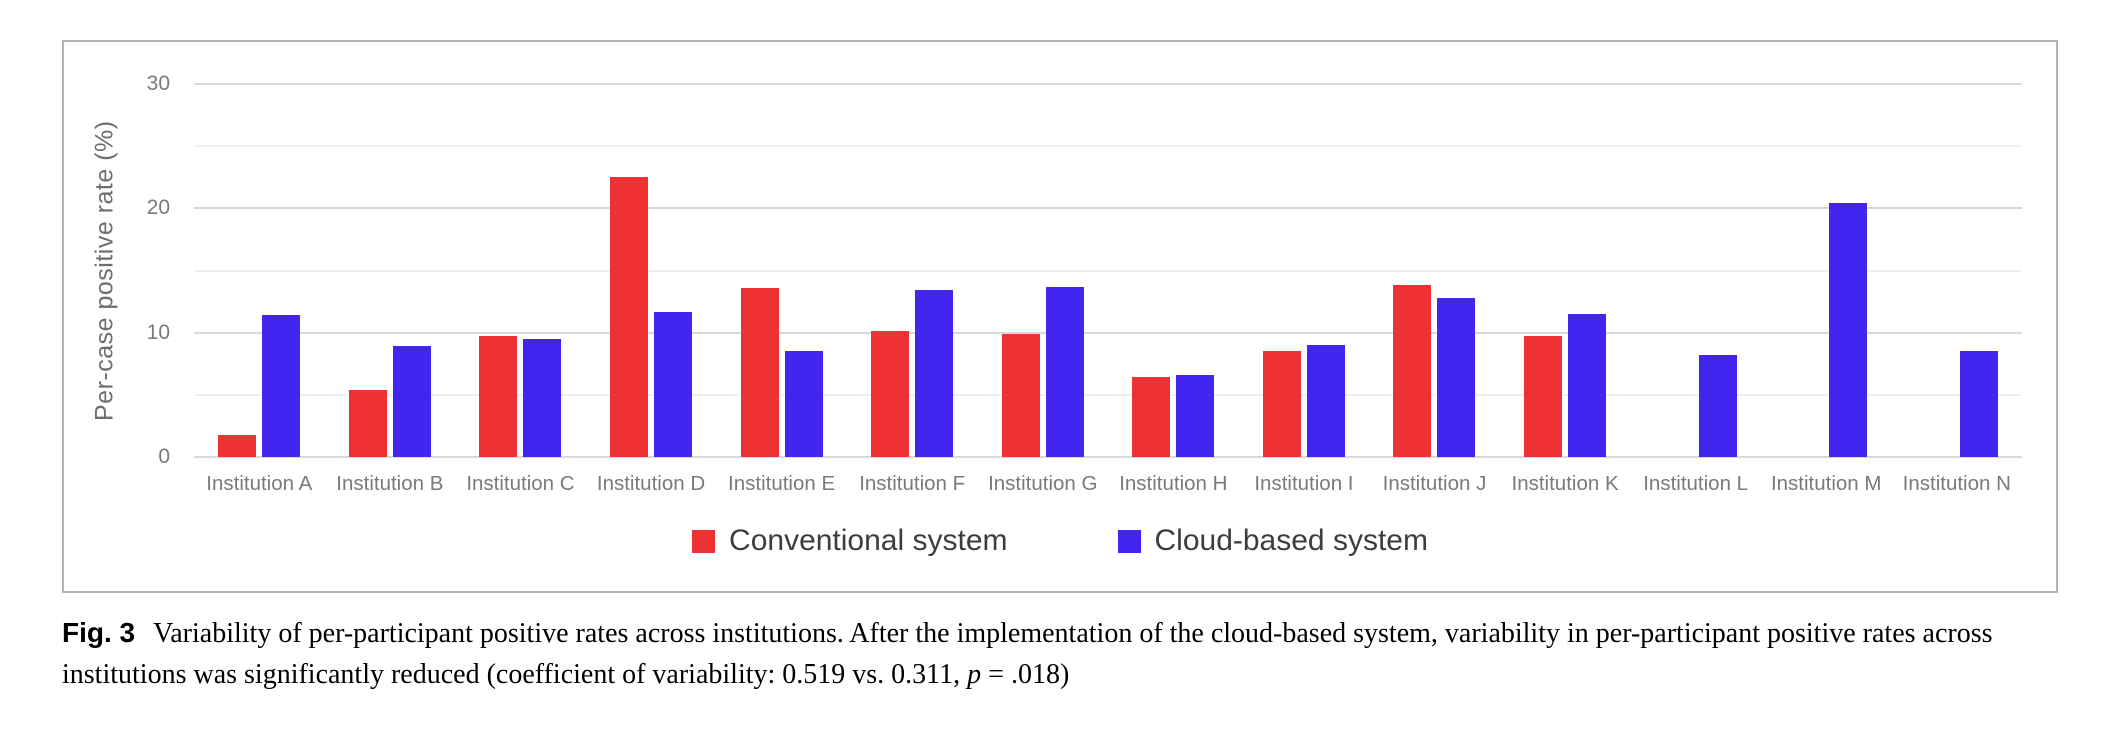 The width and height of the screenshot is (2123, 741). What do you see at coordinates (520, 483) in the screenshot?
I see `x-label-institution-c: Institution C` at bounding box center [520, 483].